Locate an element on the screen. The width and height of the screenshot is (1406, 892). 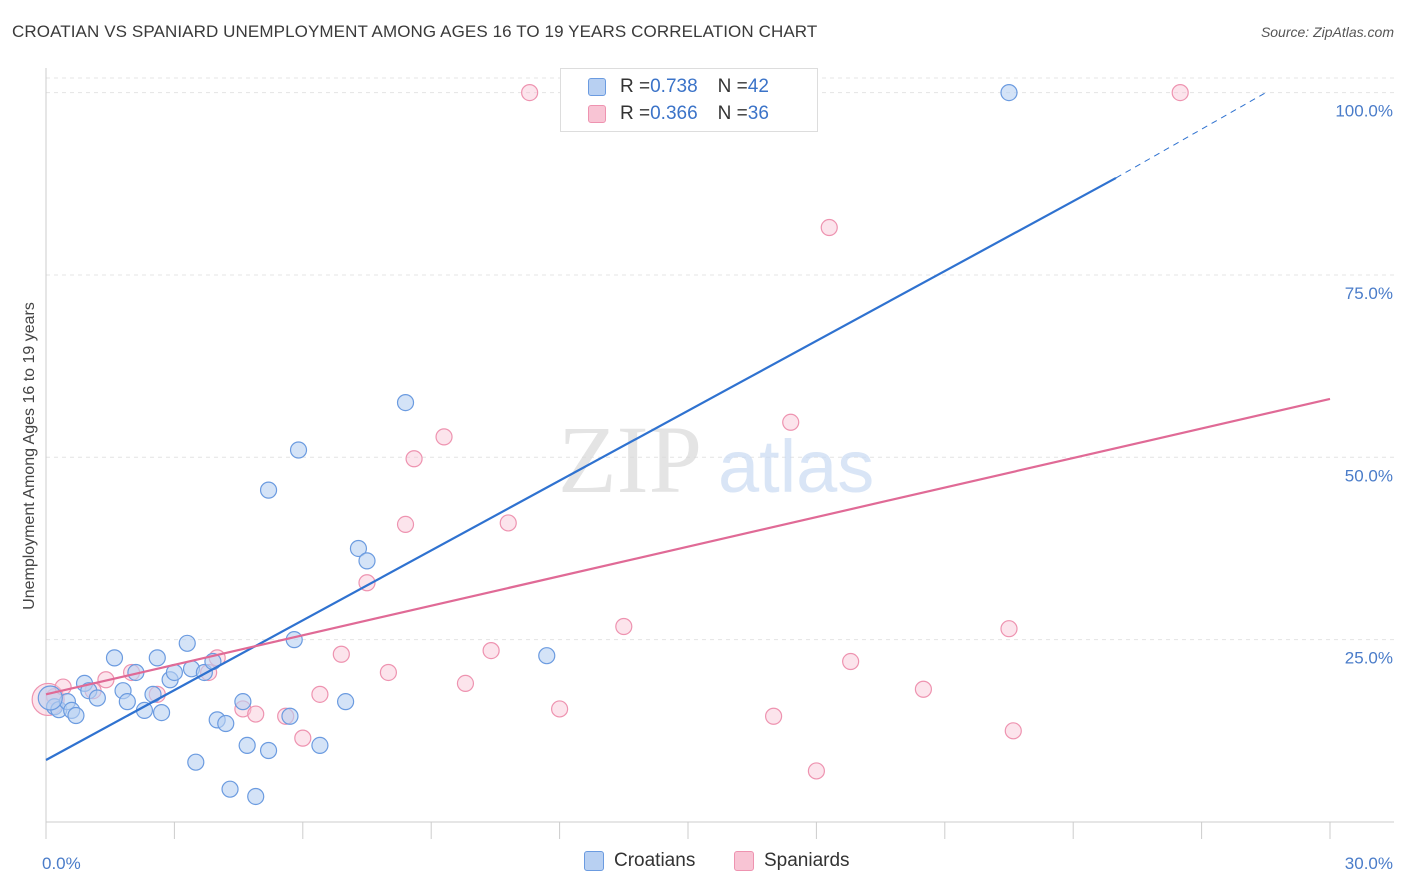
legend-item-spaniards: Spaniards is located at coordinates (792, 861).